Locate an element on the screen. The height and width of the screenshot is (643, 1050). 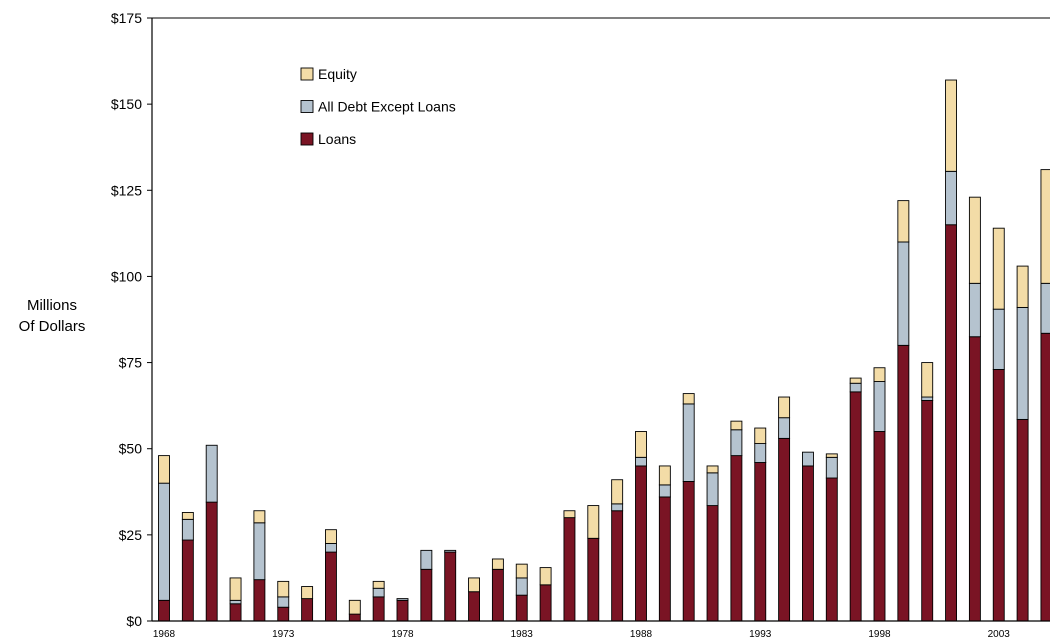
bar-stack-1994 is located at coordinates (784, 509).